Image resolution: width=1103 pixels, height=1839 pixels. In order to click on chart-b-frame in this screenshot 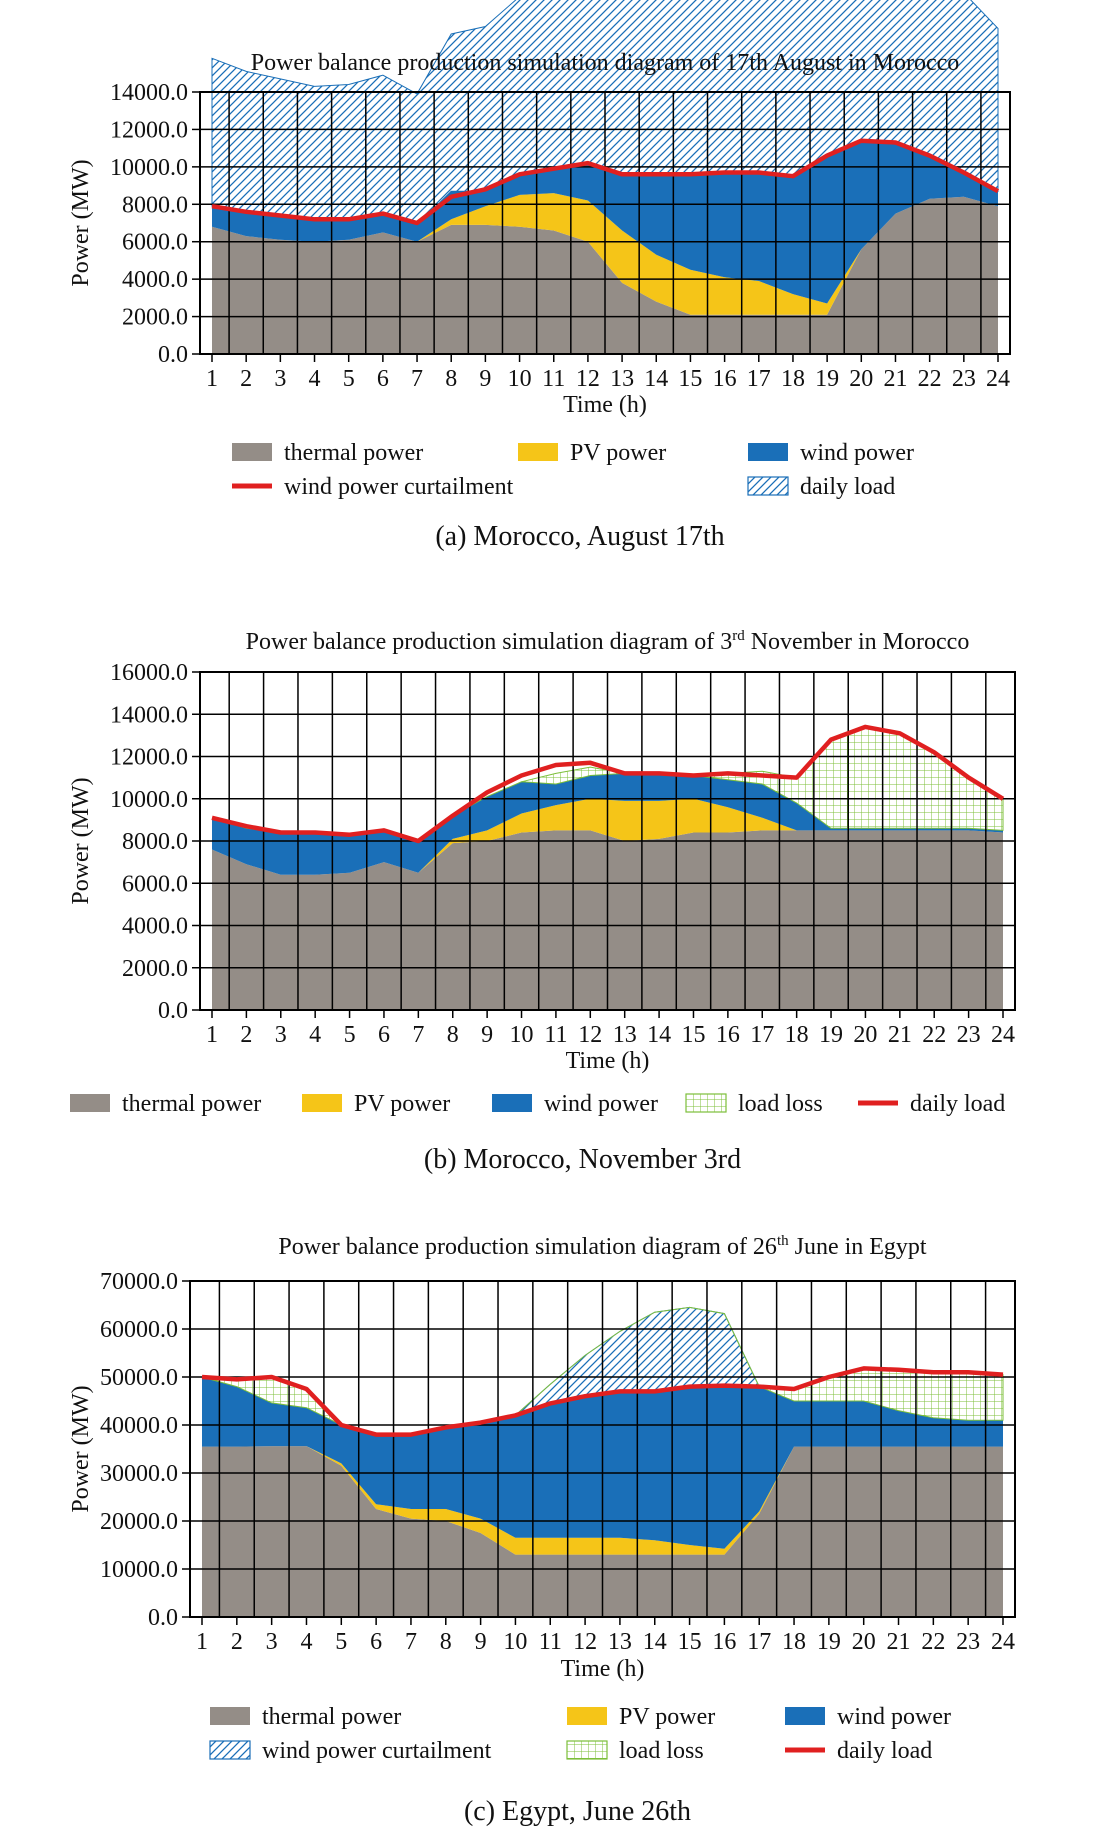, I will do `click(607, 841)`.